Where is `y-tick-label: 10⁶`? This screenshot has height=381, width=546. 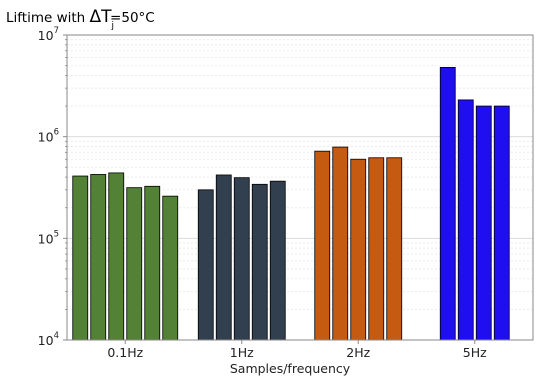 y-tick-label: 10⁶ is located at coordinates (48, 136).